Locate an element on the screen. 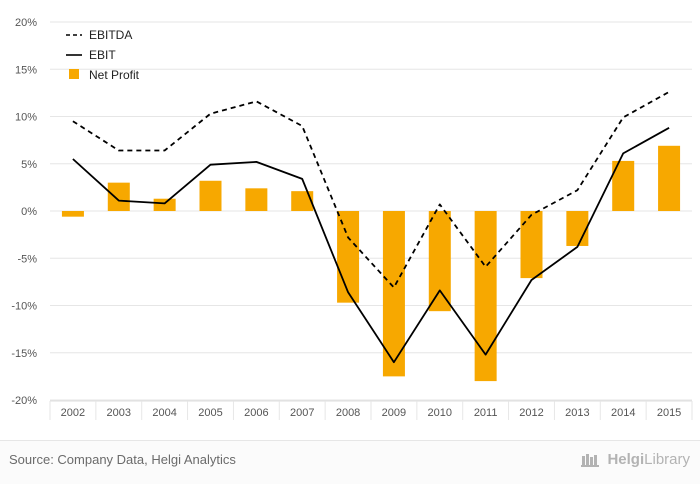 The image size is (700, 484). x-tick-label: 2013 is located at coordinates (577, 413).